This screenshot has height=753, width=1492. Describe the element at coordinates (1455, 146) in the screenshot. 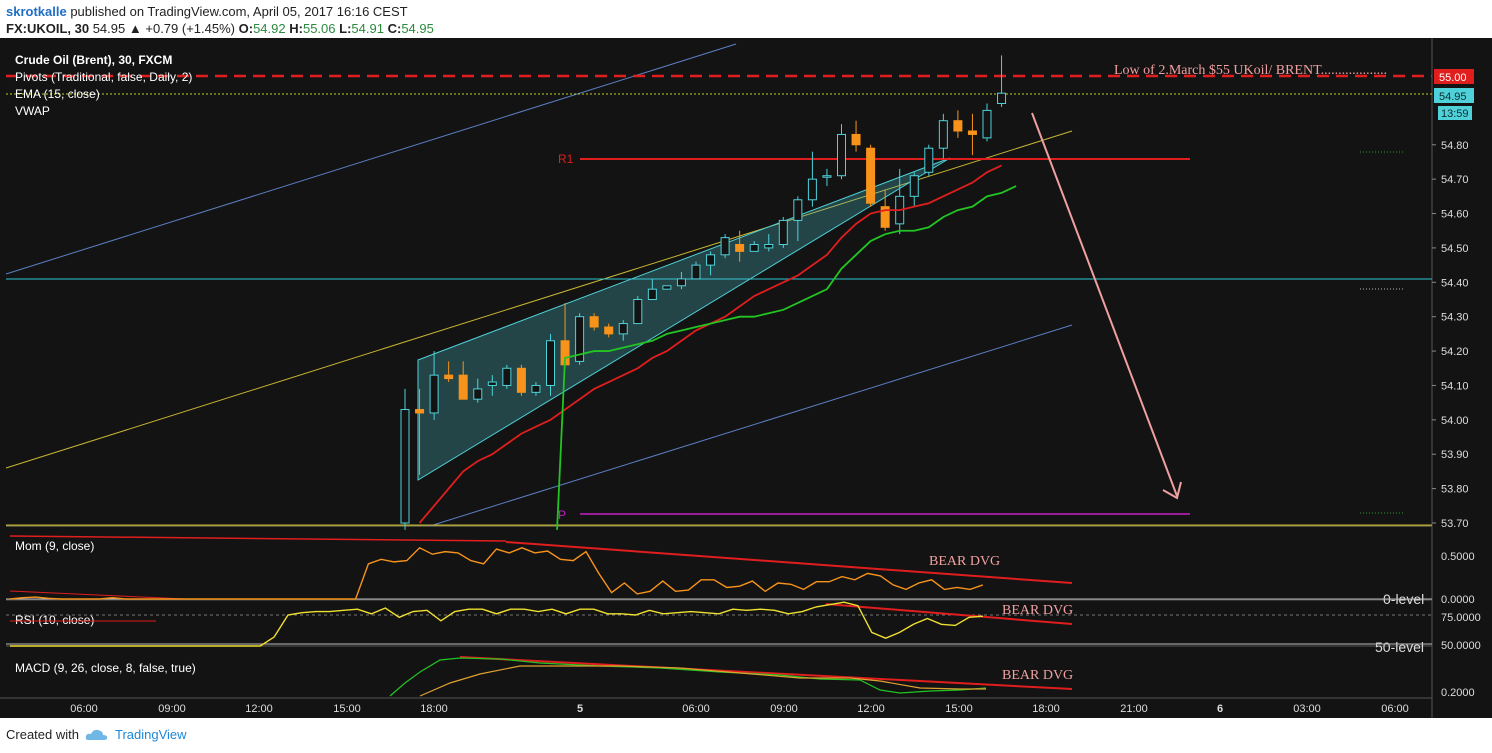

I see `price-tick-label: 54.80` at that location.